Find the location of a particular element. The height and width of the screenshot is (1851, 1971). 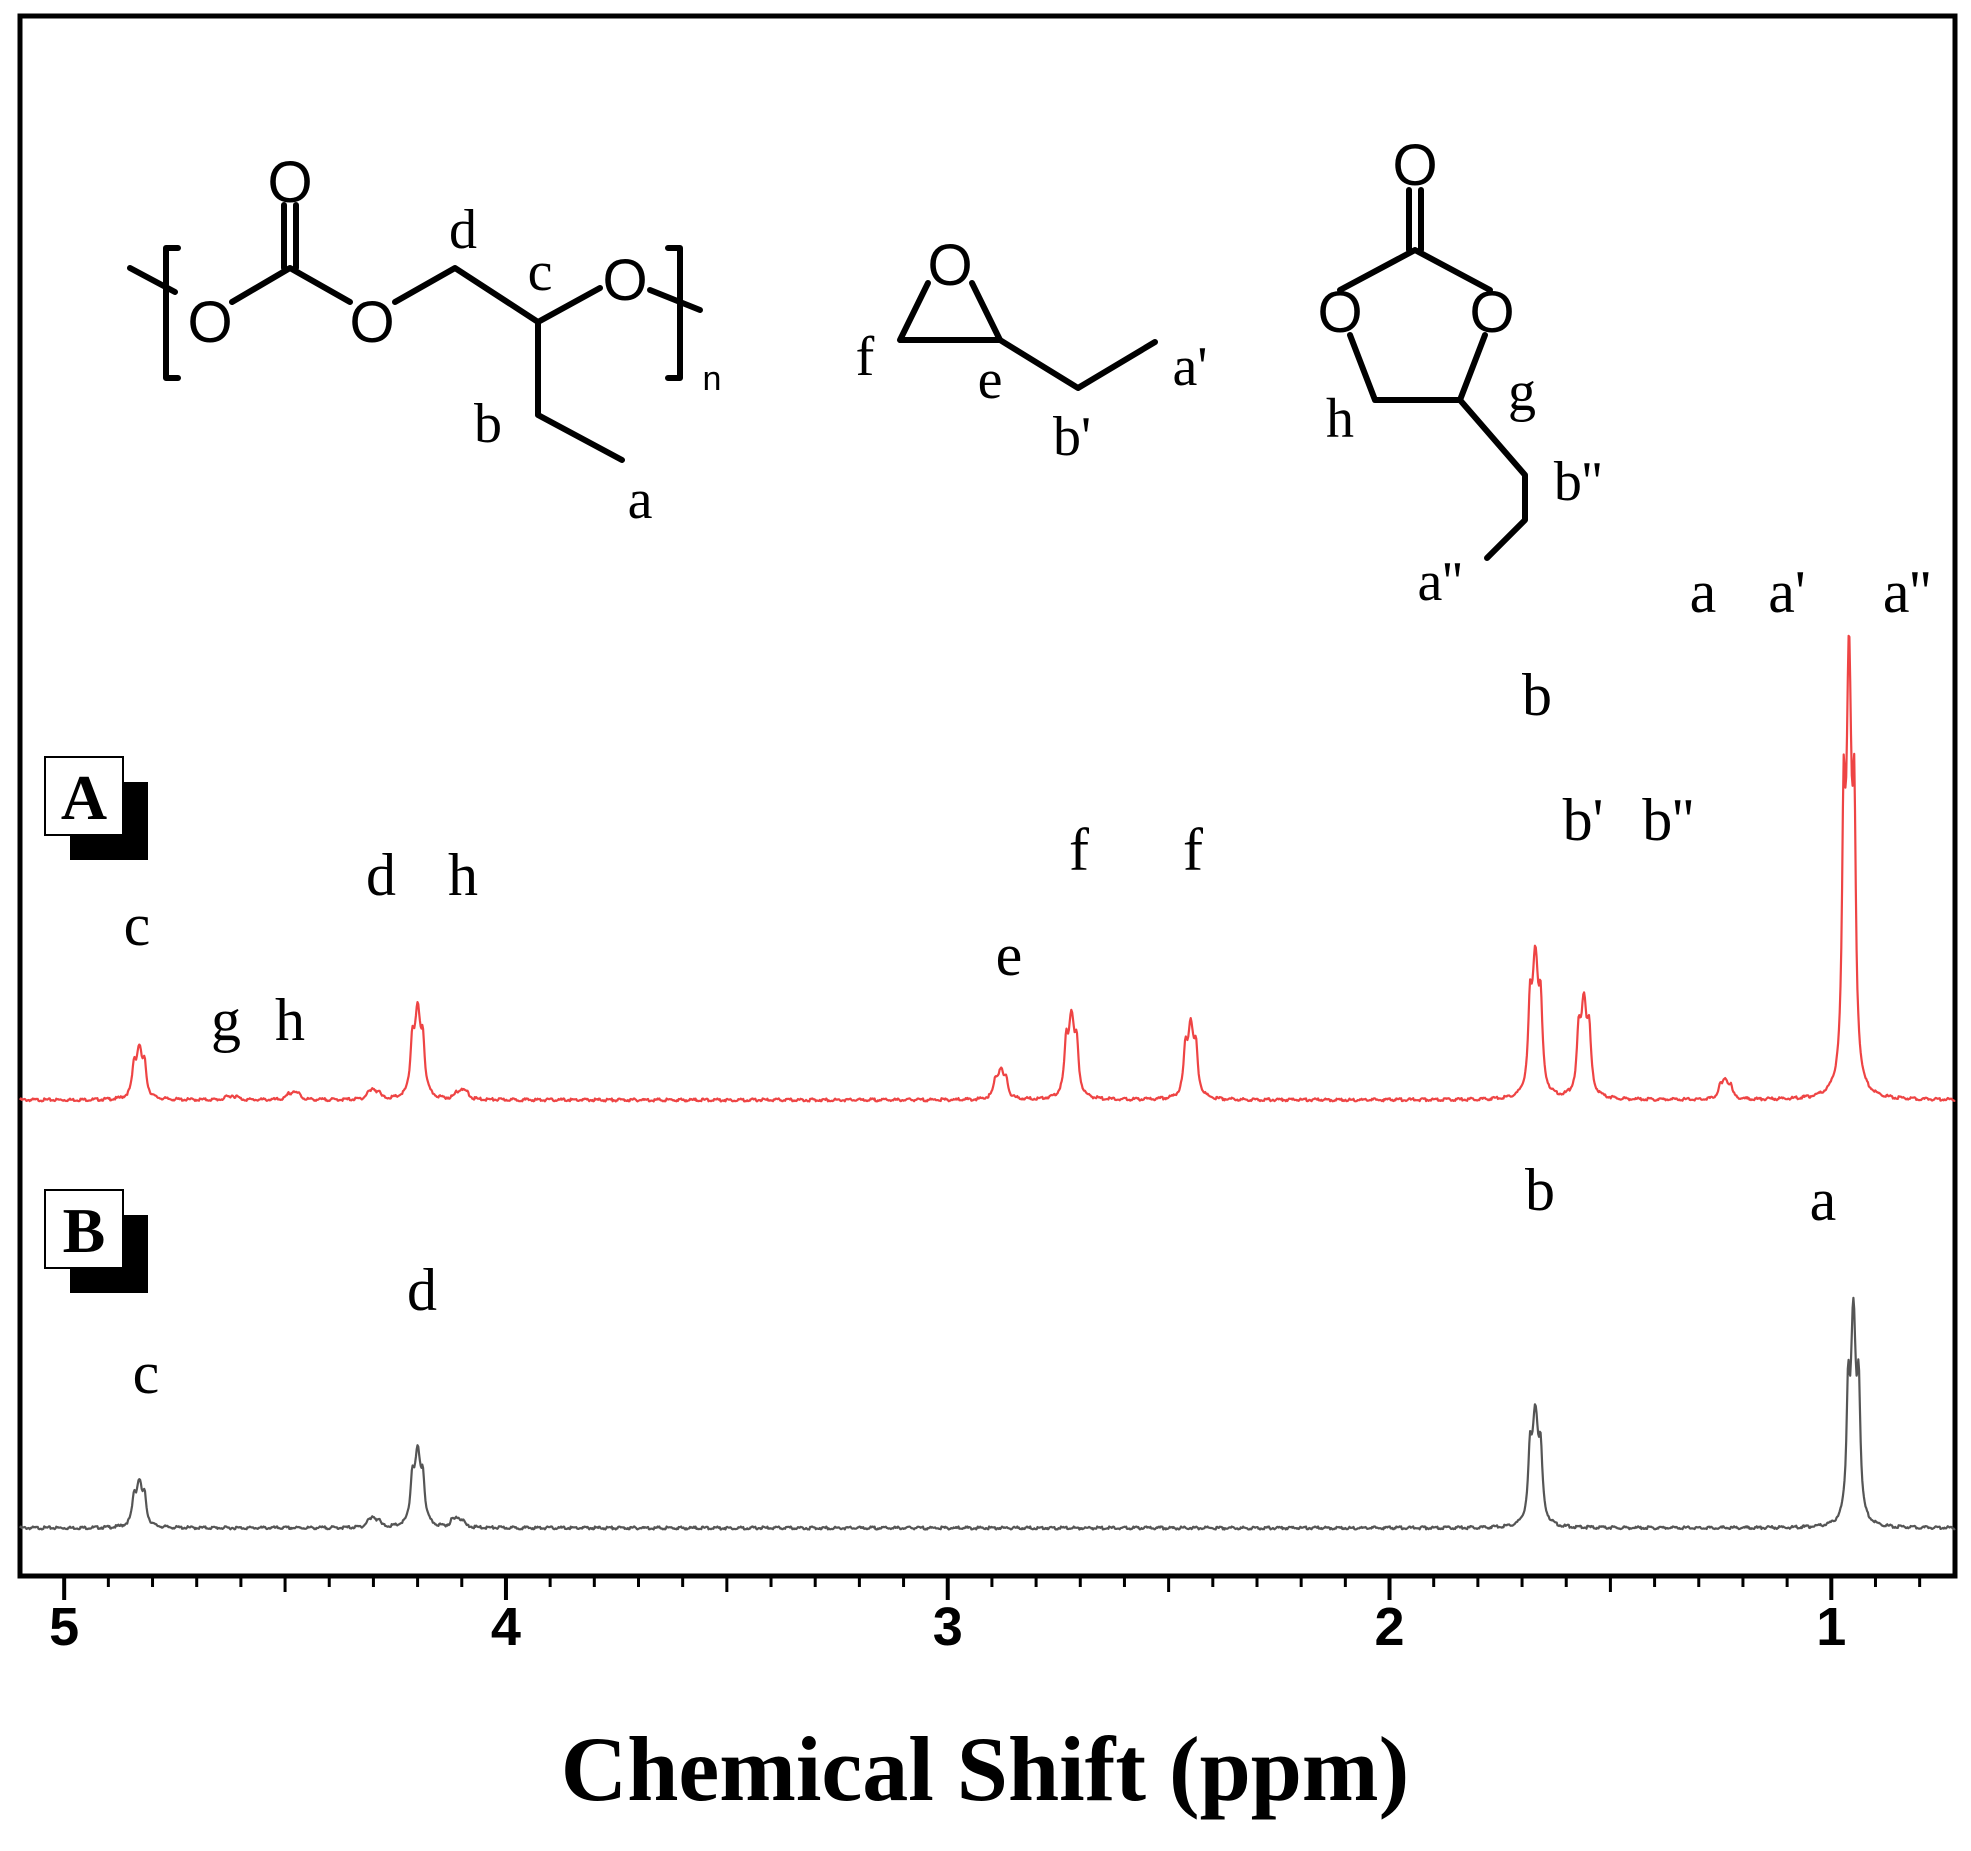

x-tick-label: 3 is located at coordinates (948, 1627).